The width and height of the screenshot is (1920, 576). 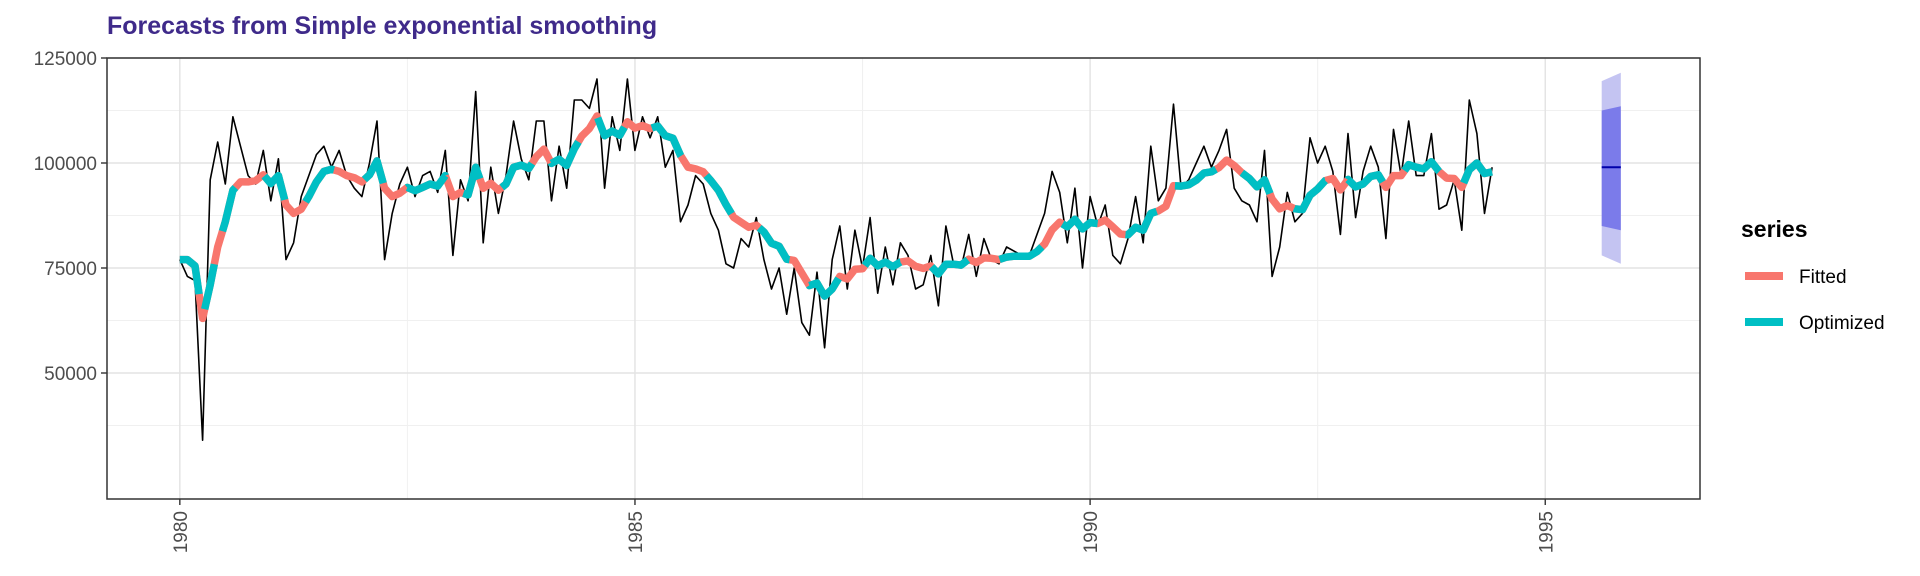 What do you see at coordinates (636, 532) in the screenshot?
I see `x-tick-label: 1985` at bounding box center [636, 532].